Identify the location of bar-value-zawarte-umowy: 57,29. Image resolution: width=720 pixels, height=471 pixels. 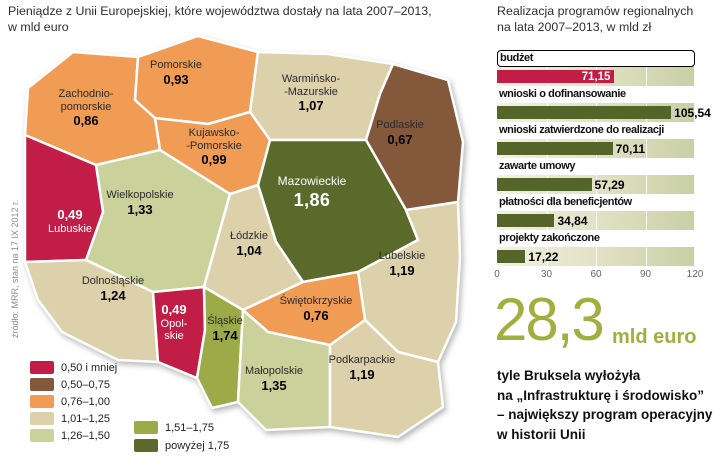
(609, 184).